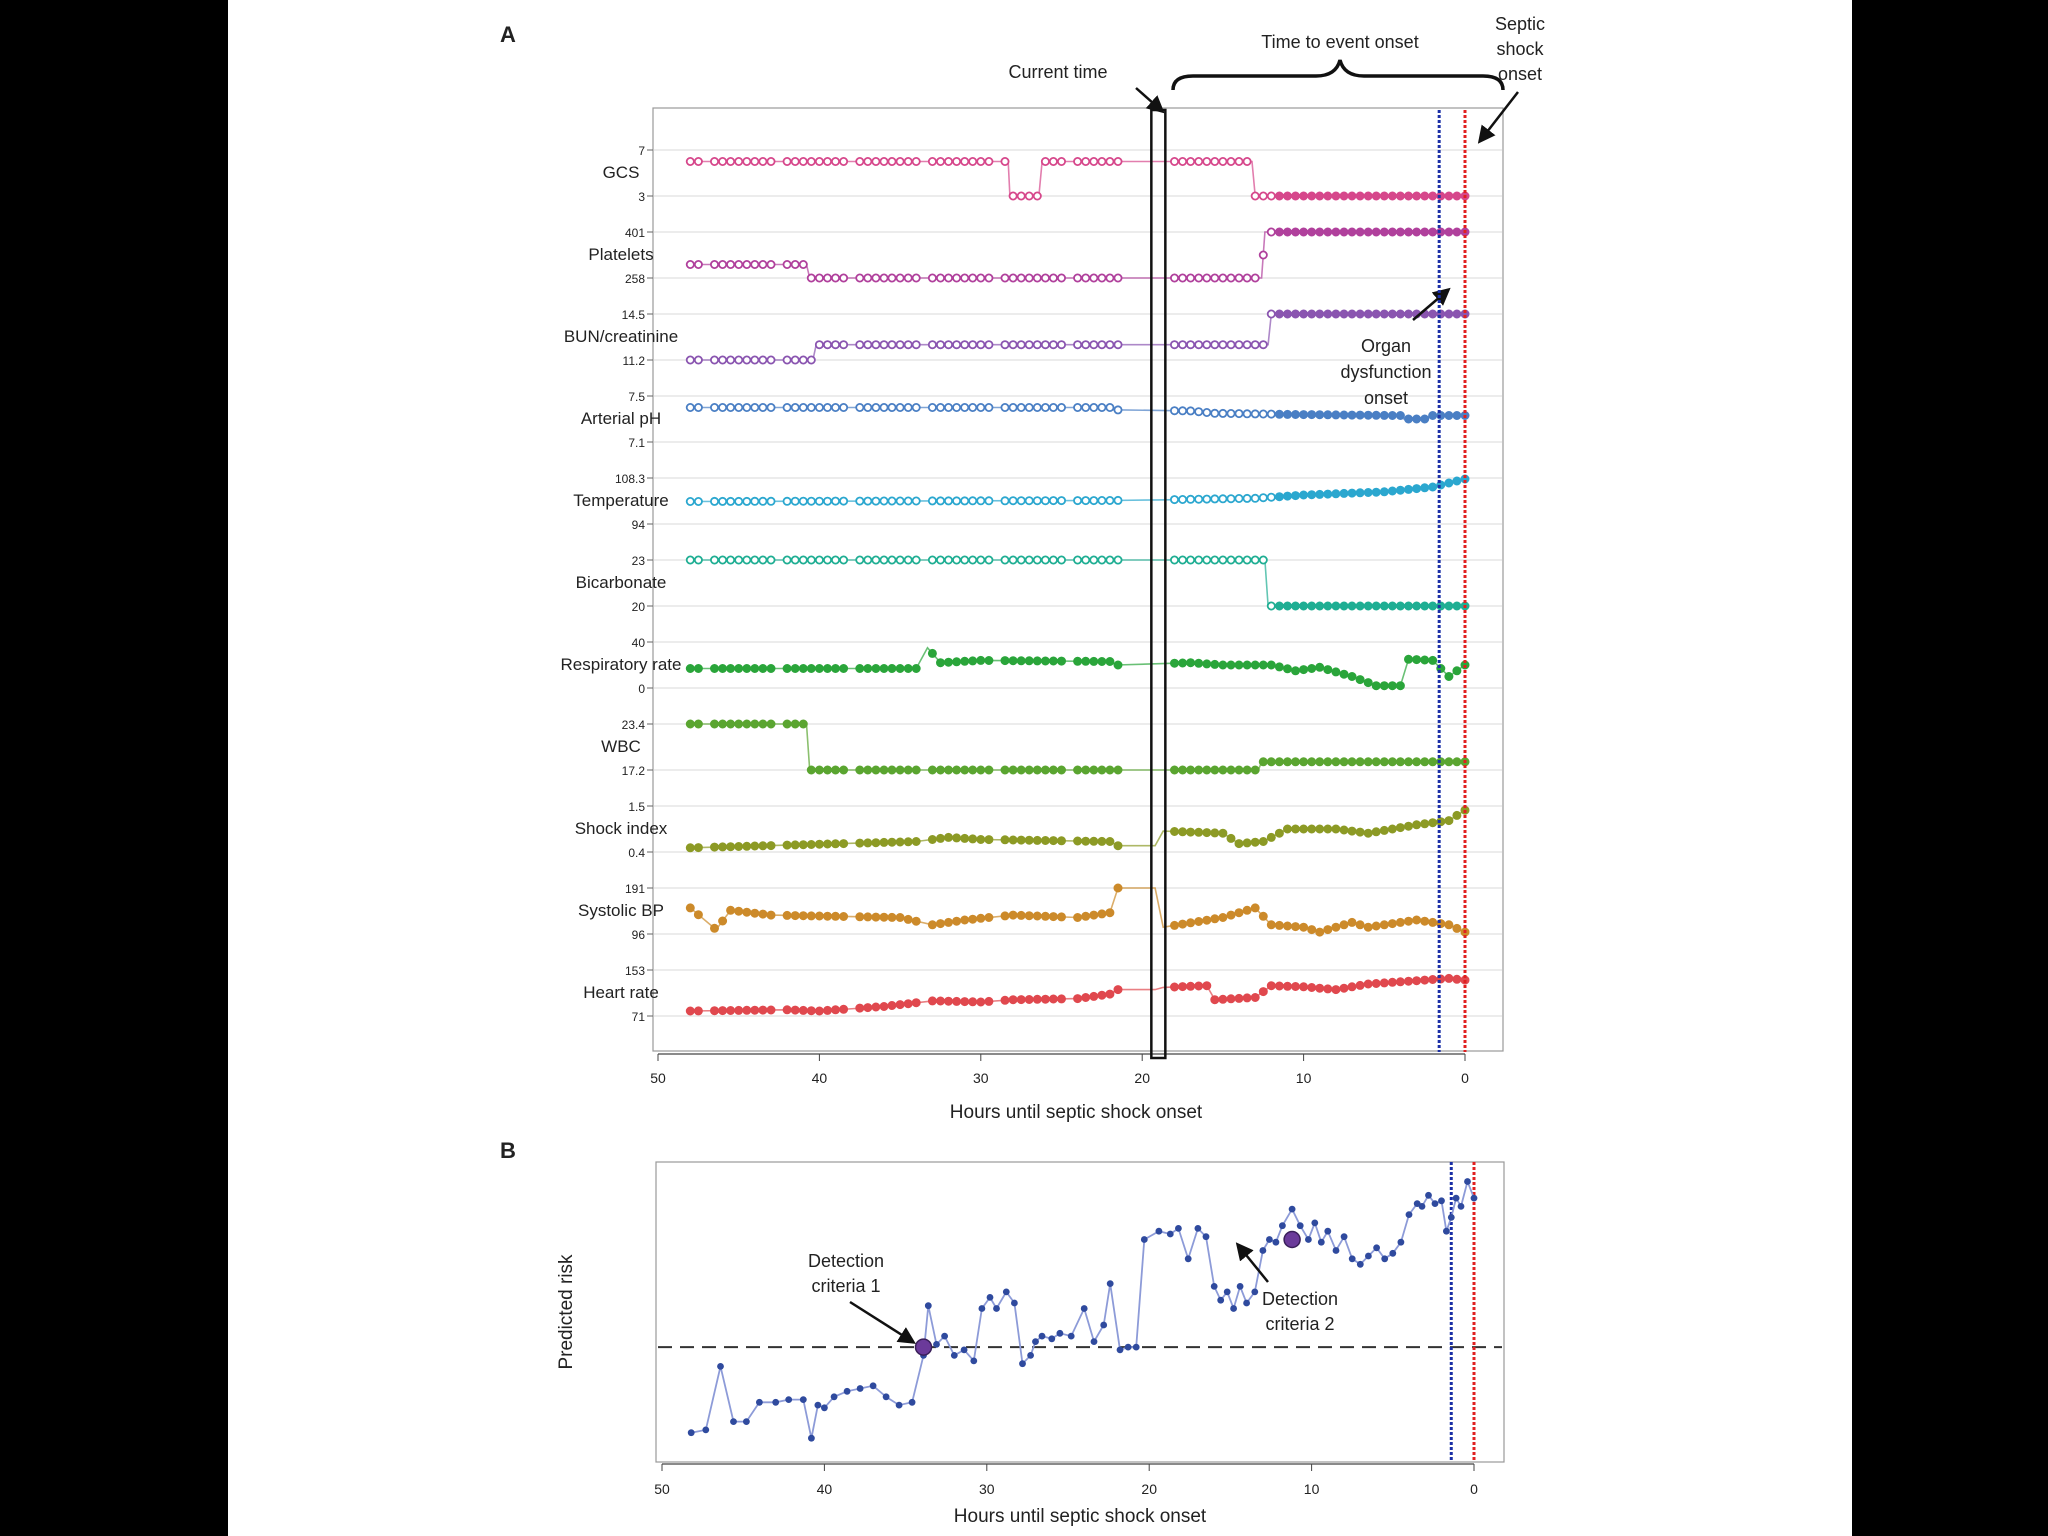 The height and width of the screenshot is (1536, 2048). Describe the element at coordinates (1385, 372) in the screenshot. I see `organ-dysfunction-line-2: dysfunction` at that location.